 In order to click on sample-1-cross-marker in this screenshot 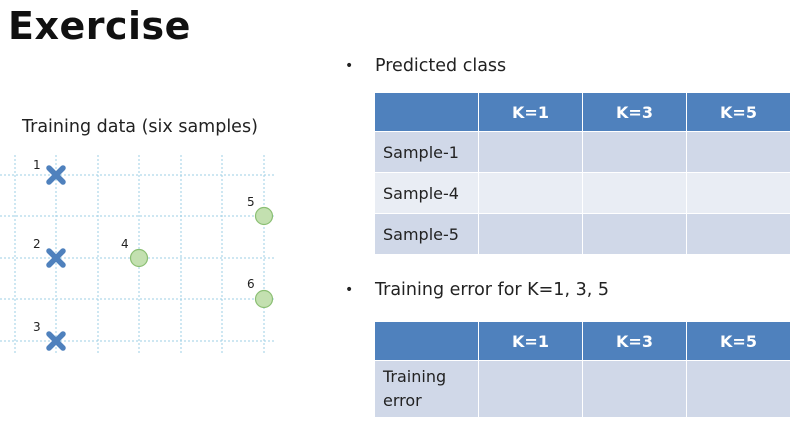, I will do `click(56, 175)`.